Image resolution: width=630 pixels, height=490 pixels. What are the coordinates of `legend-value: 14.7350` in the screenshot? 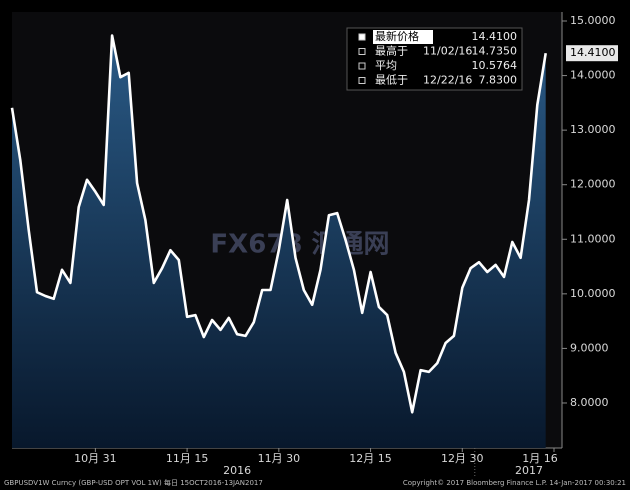 It's located at (495, 51).